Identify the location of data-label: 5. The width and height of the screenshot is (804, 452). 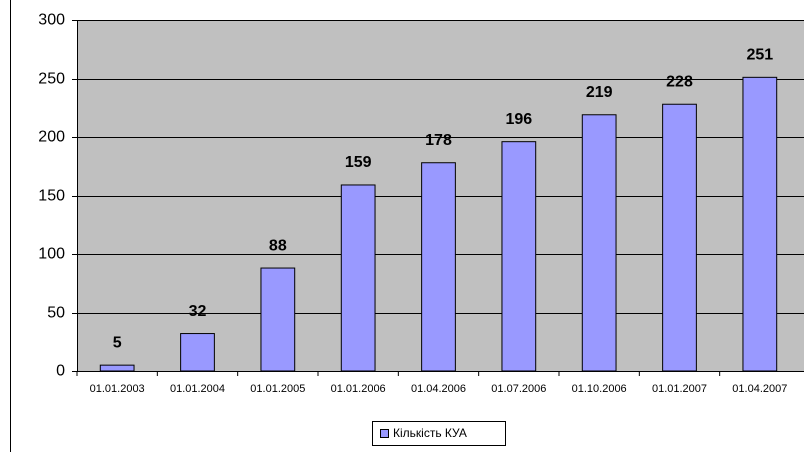
(117, 342).